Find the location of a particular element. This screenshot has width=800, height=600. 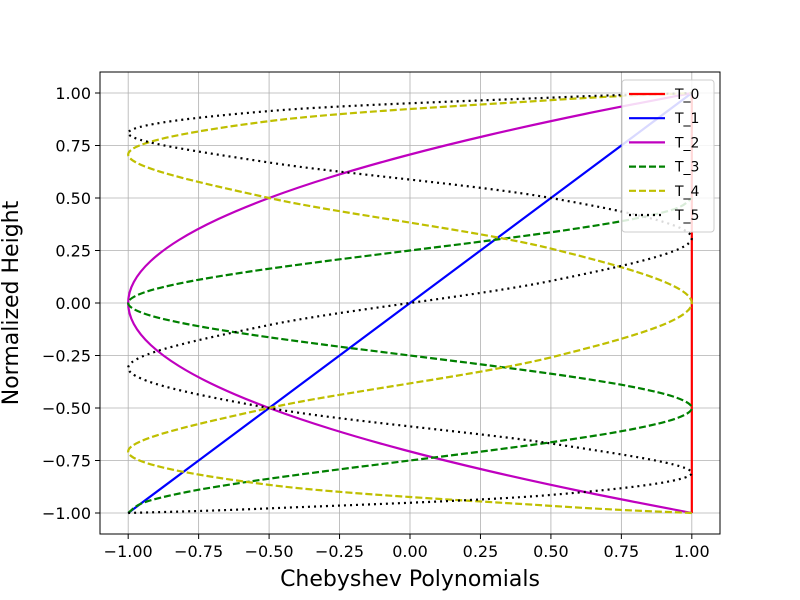

y-tick-label: 0.75 is located at coordinates (73, 146).